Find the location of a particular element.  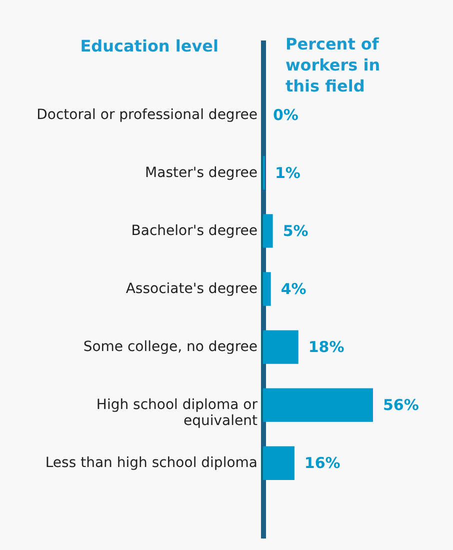

y-tick-label: Less than high school diploma is located at coordinates (151, 463).